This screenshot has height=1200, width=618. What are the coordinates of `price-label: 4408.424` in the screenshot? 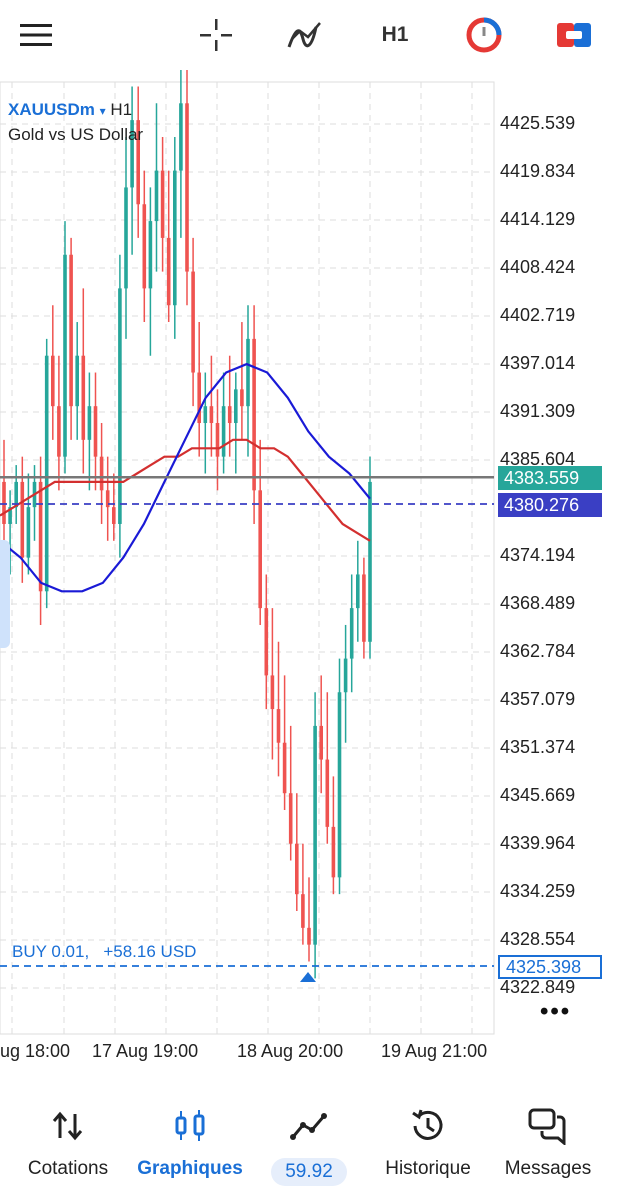 It's located at (538, 267).